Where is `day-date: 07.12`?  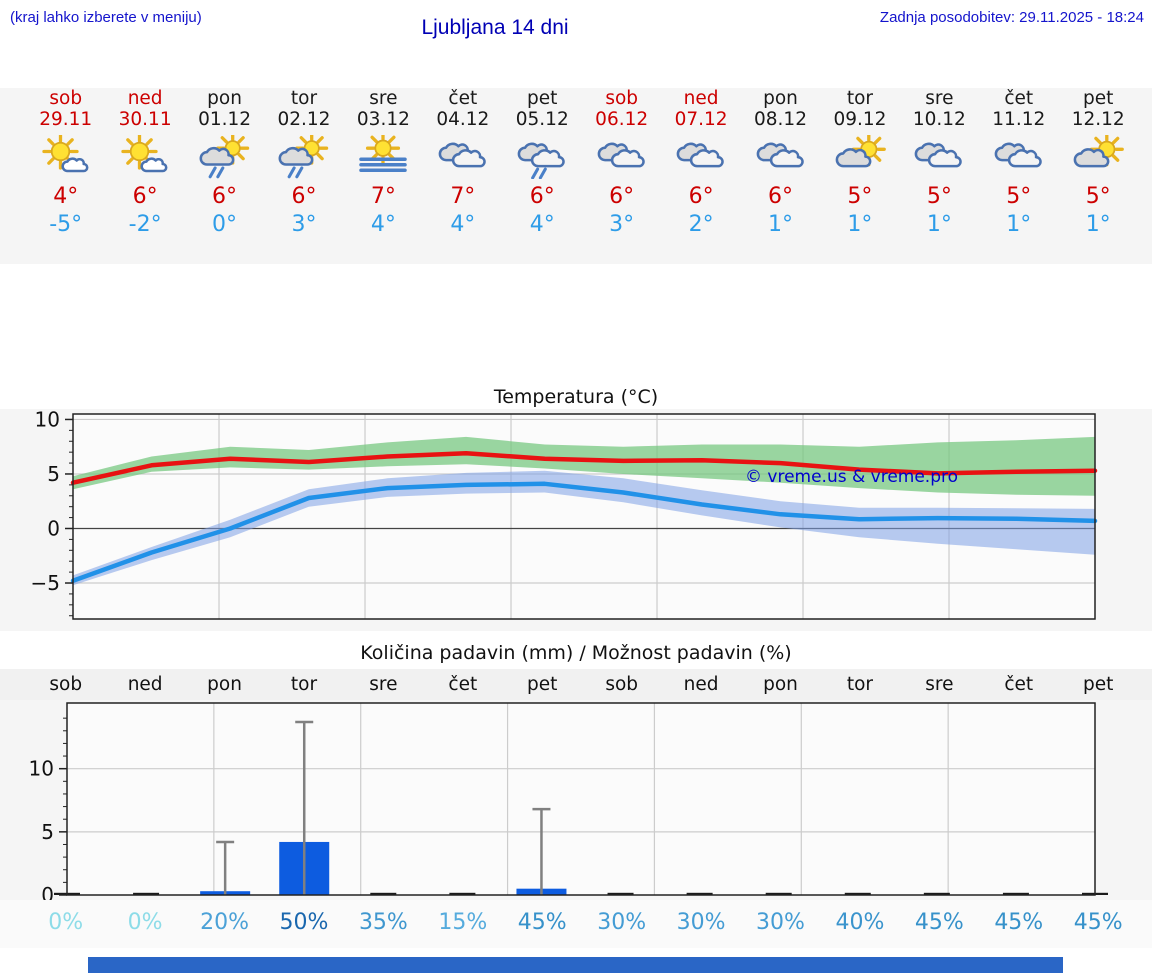
day-date: 07.12 is located at coordinates (701, 119).